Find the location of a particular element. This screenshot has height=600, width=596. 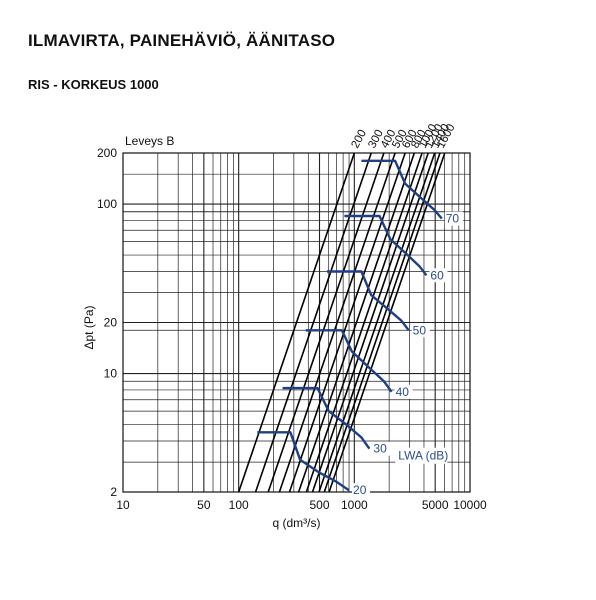

sound-label-40: 40 is located at coordinates (403, 392).